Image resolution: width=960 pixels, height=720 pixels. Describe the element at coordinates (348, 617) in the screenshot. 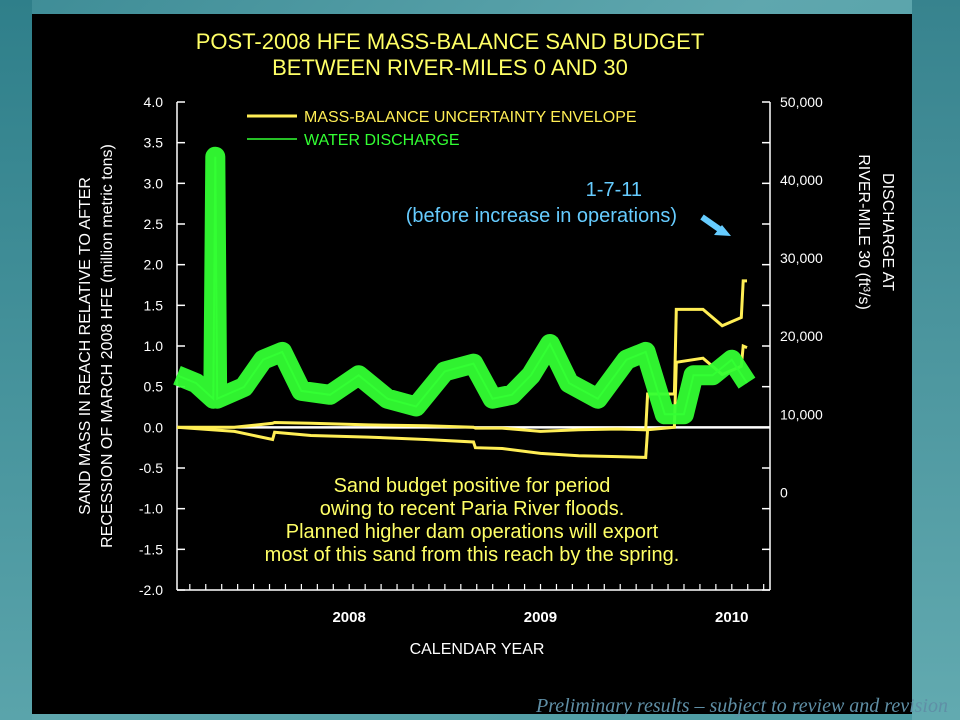

I see `x-tick-label: 2008` at that location.